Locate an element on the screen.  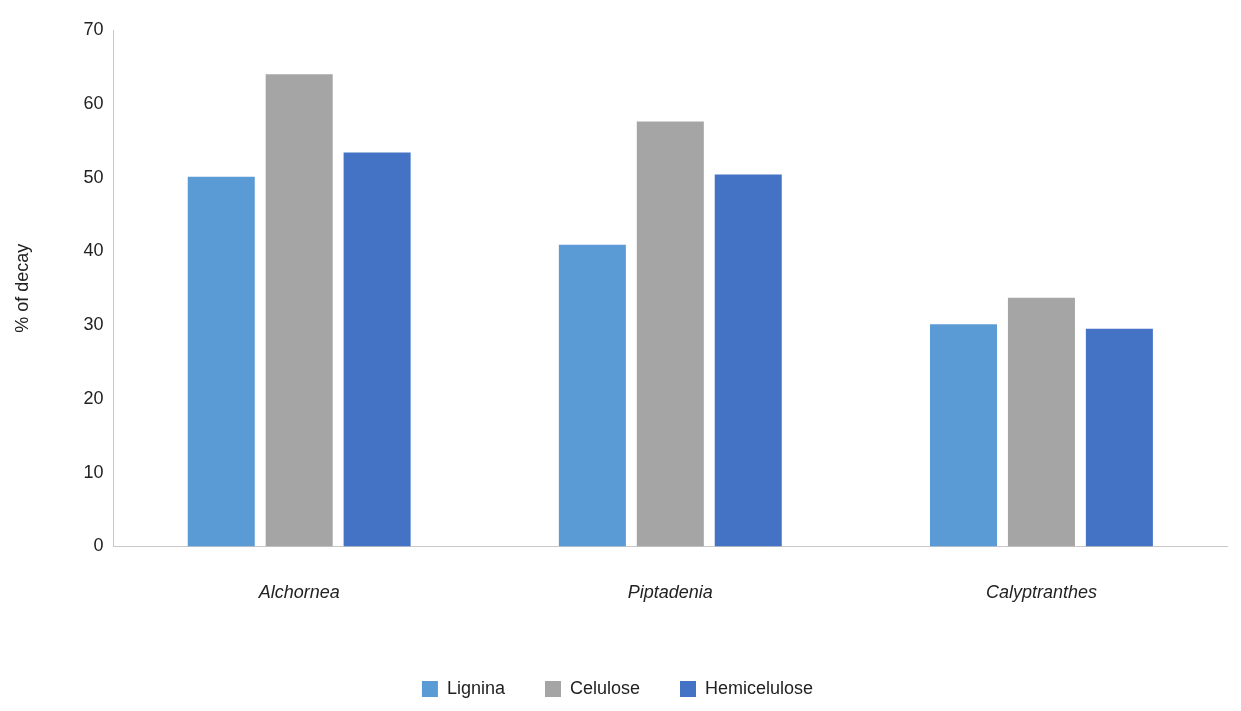
x-tick-label: Piptadenia is located at coordinates (670, 592).